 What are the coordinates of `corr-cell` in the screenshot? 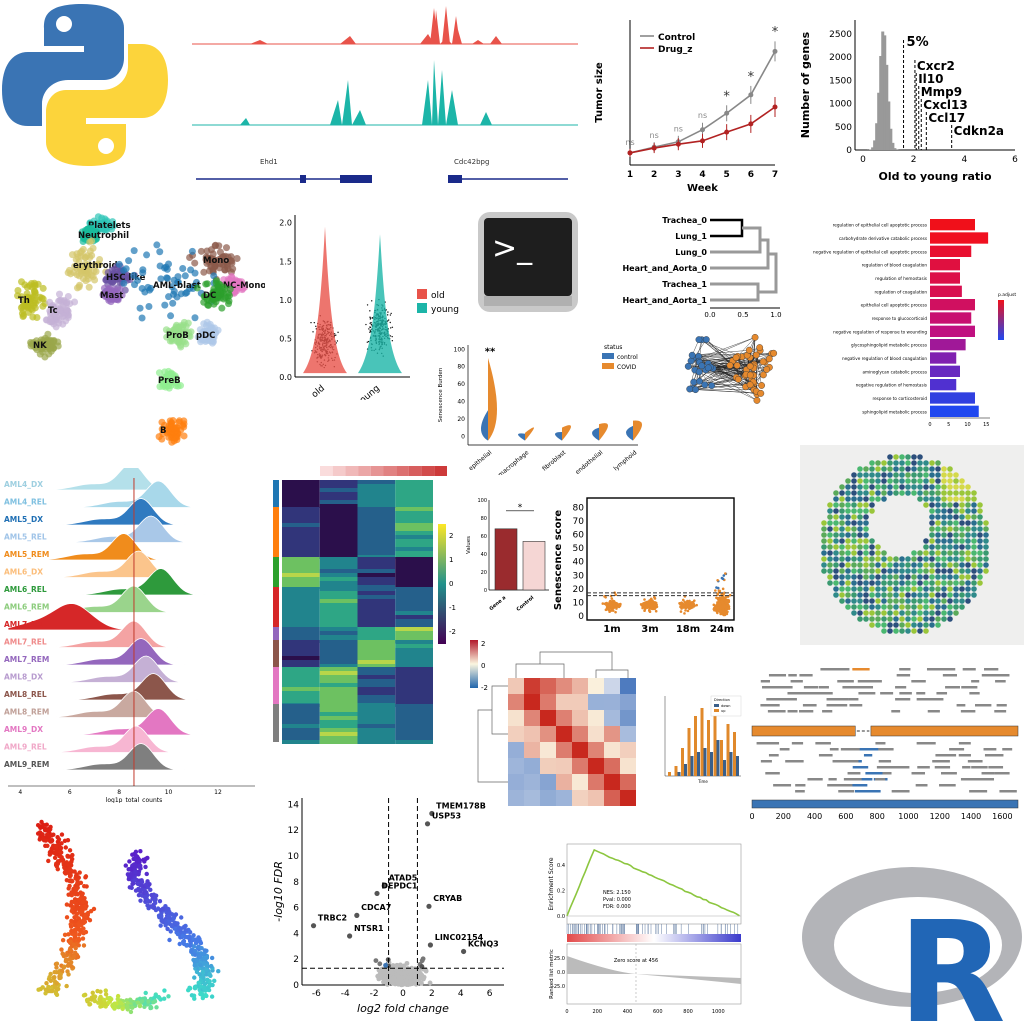 It's located at (548, 750).